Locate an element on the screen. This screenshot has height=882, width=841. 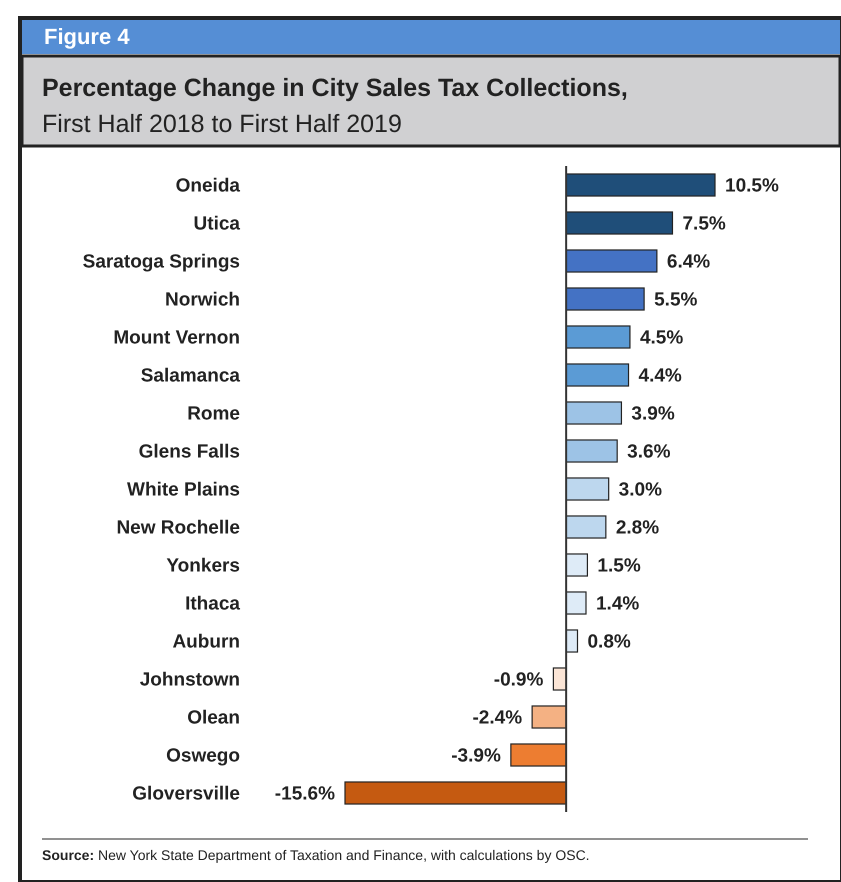
y-tick-label: Salamanca is located at coordinates (190, 376).